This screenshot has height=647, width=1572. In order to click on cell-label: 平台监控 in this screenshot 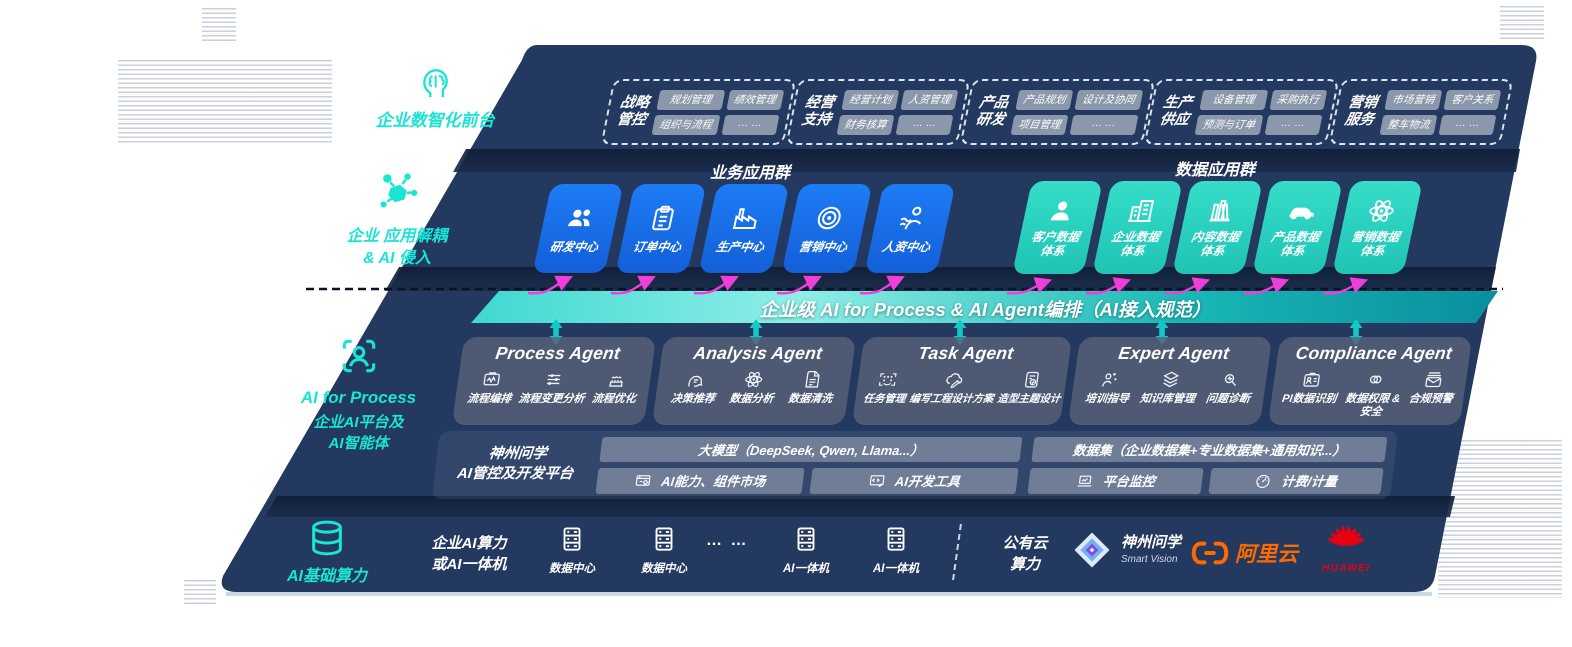, I will do `click(1128, 481)`.